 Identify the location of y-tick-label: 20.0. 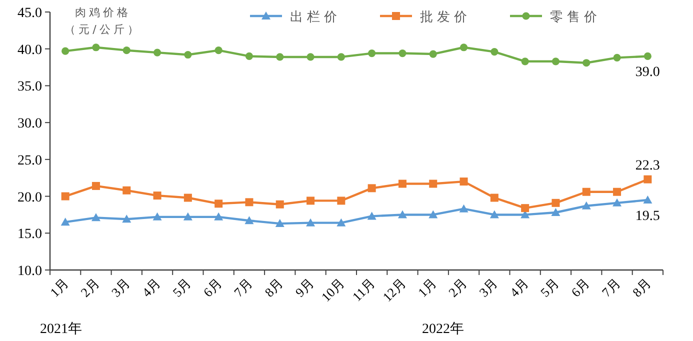
(30, 198).